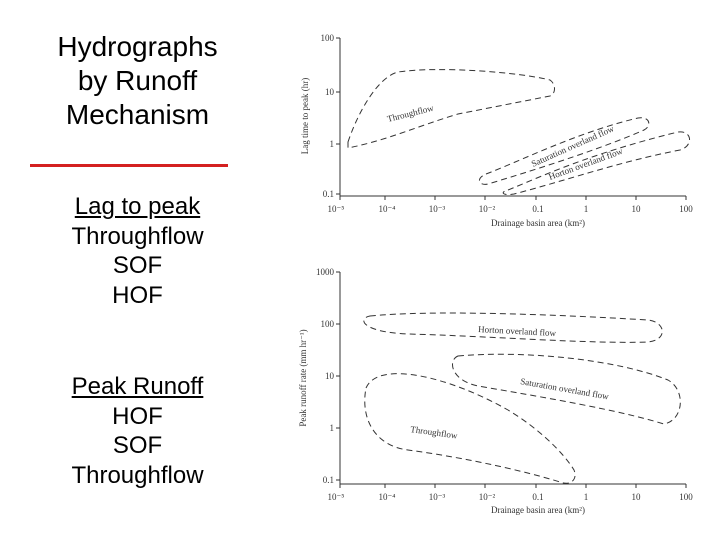  Describe the element at coordinates (303, 377) in the screenshot. I see `y-axis-label: Peak runoff rate (mm hr⁻¹)` at that location.